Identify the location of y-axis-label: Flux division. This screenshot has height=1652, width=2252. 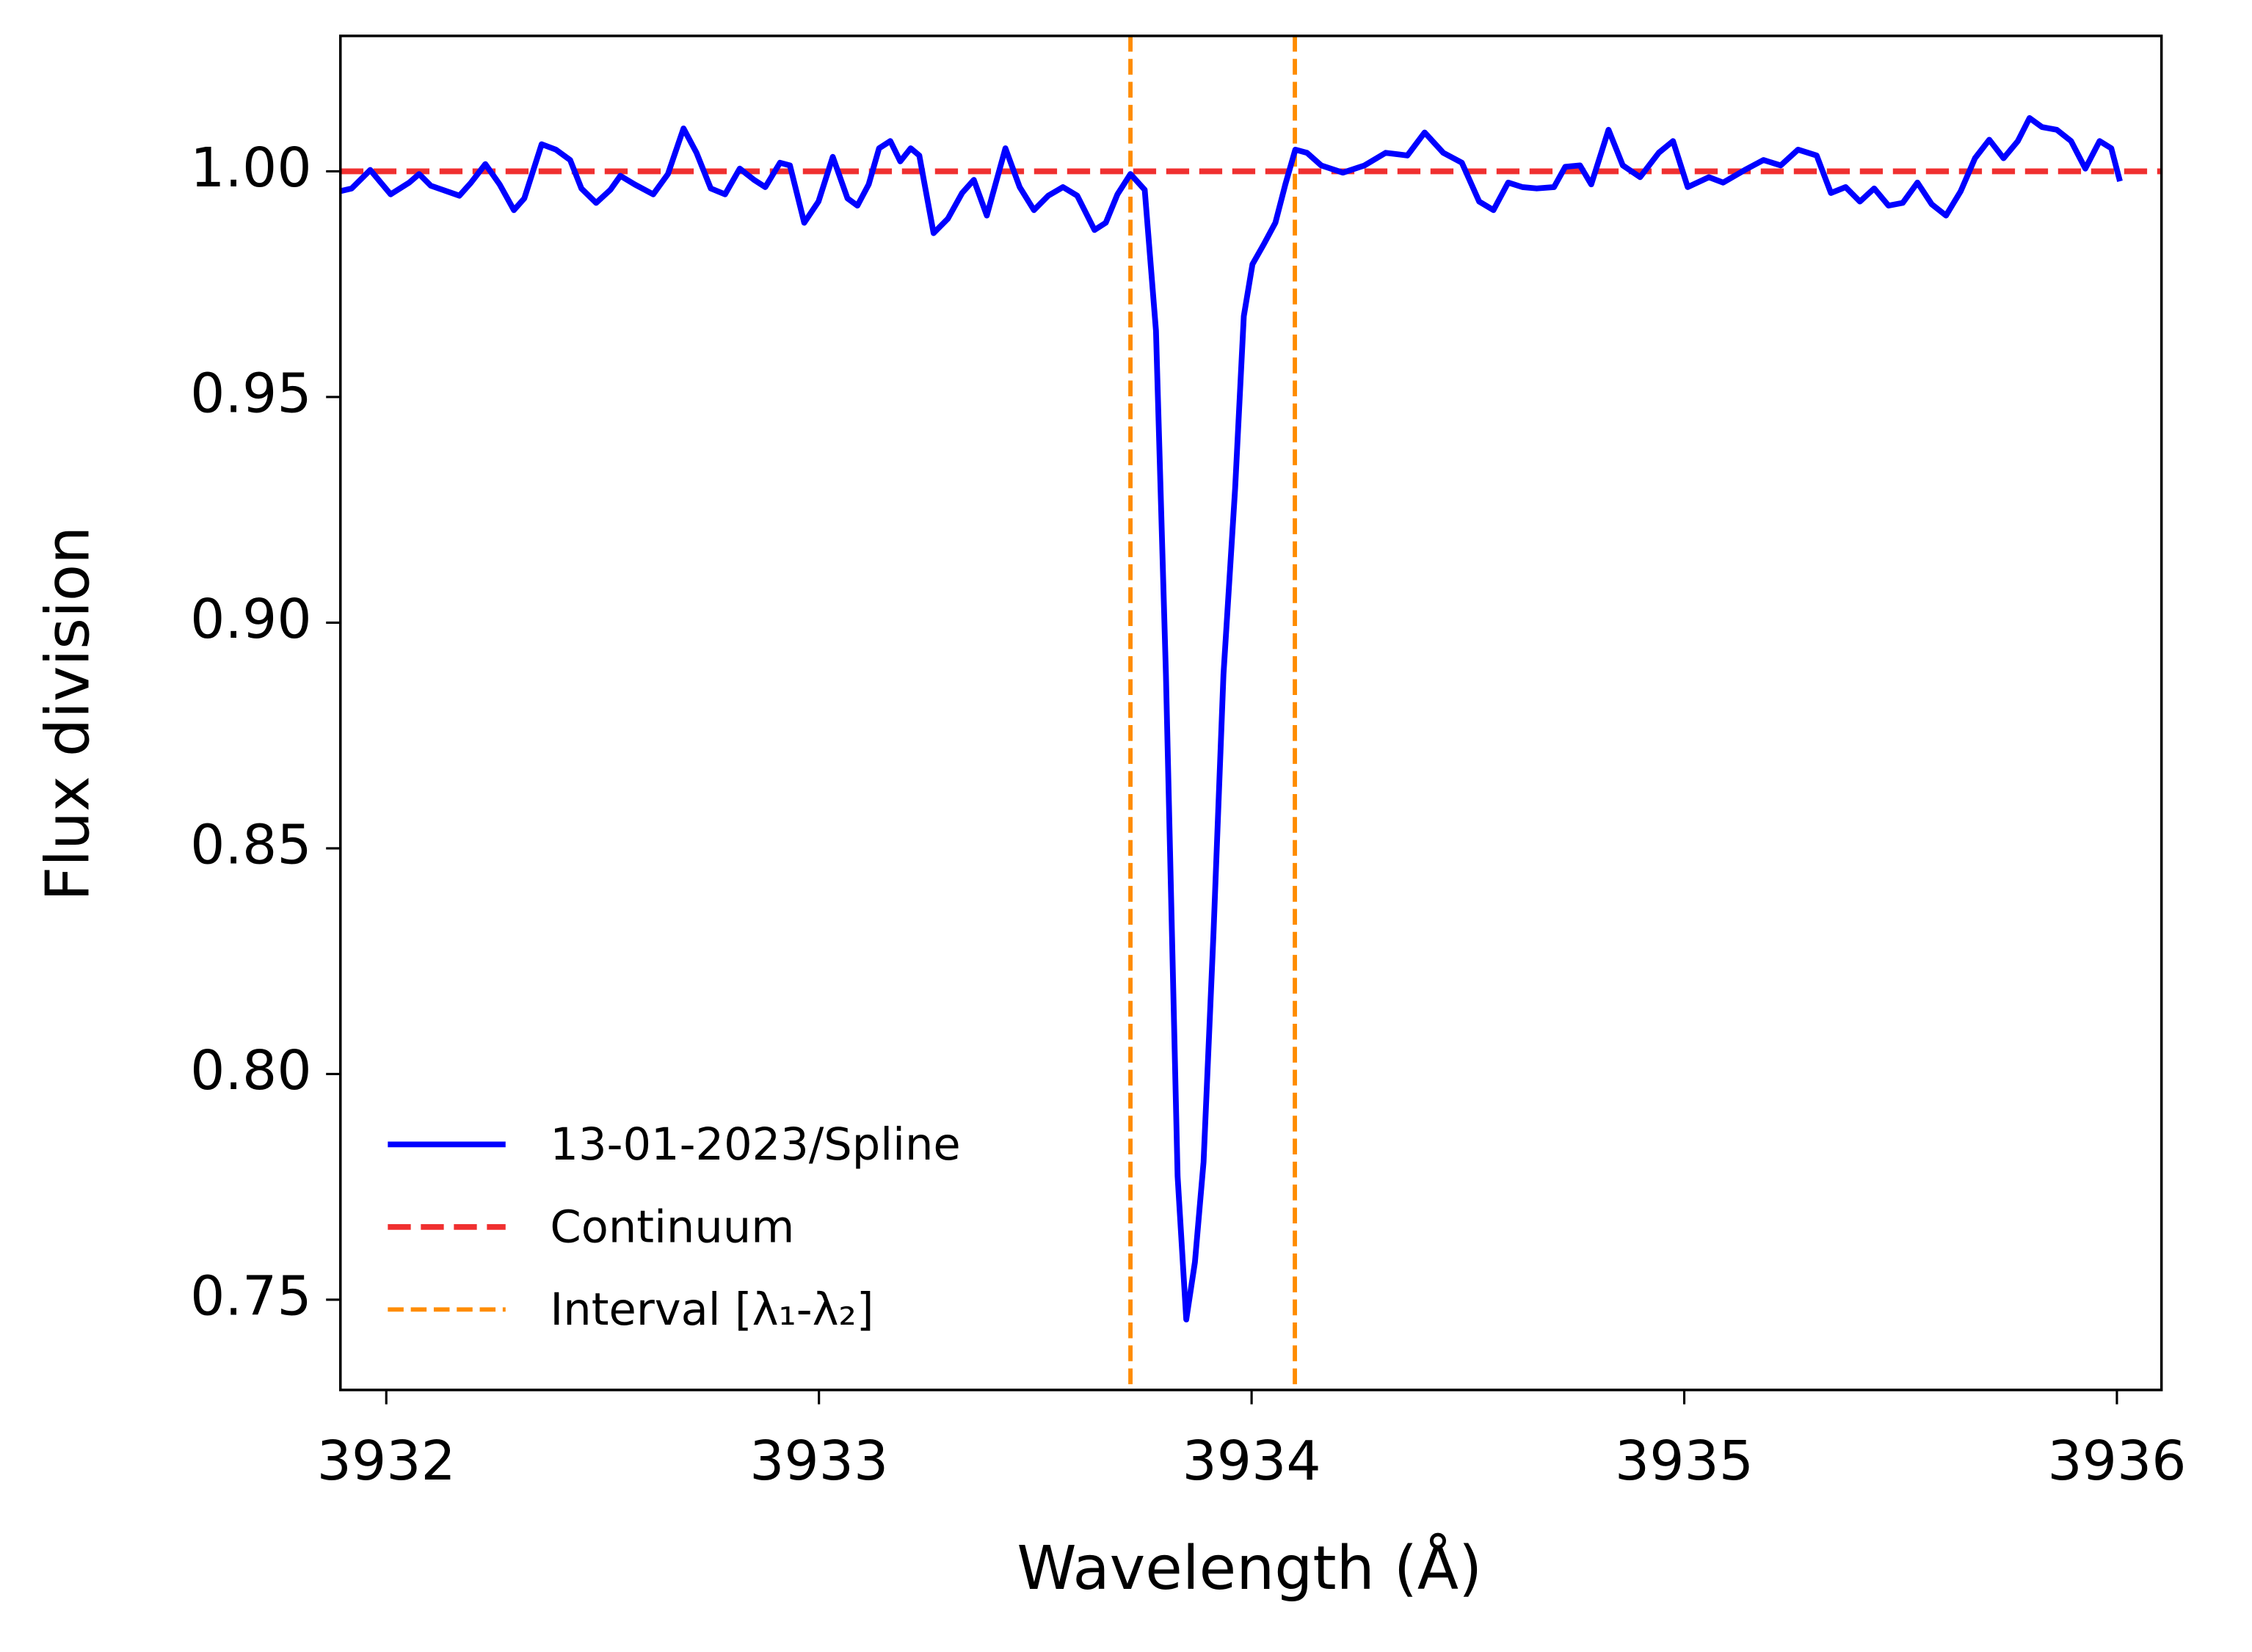
(68, 713).